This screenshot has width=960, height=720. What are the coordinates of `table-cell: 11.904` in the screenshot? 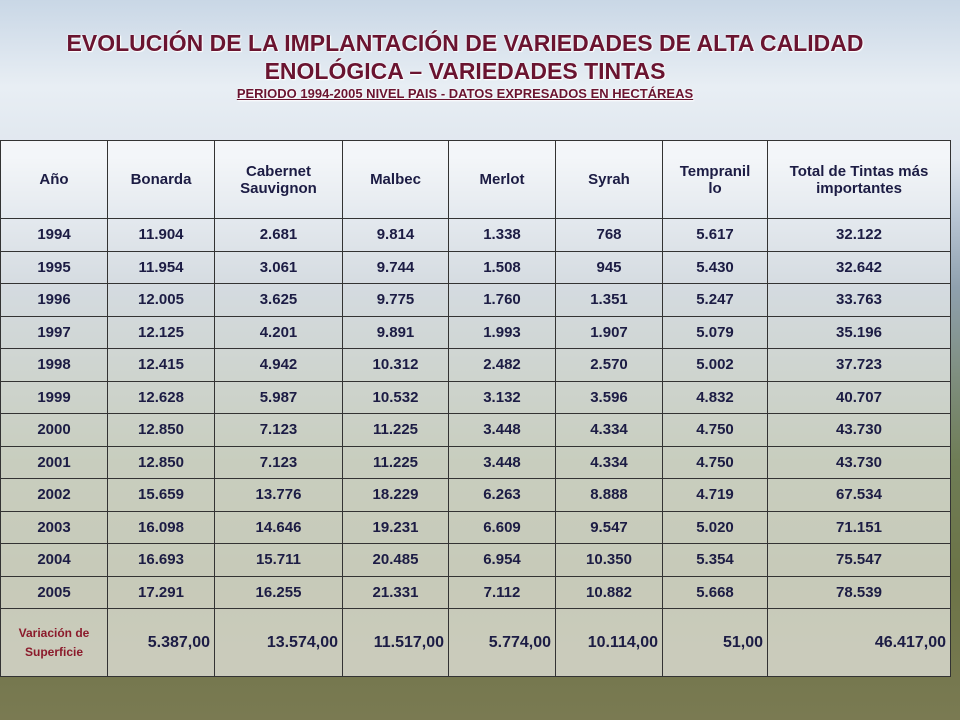 It's located at (161, 235).